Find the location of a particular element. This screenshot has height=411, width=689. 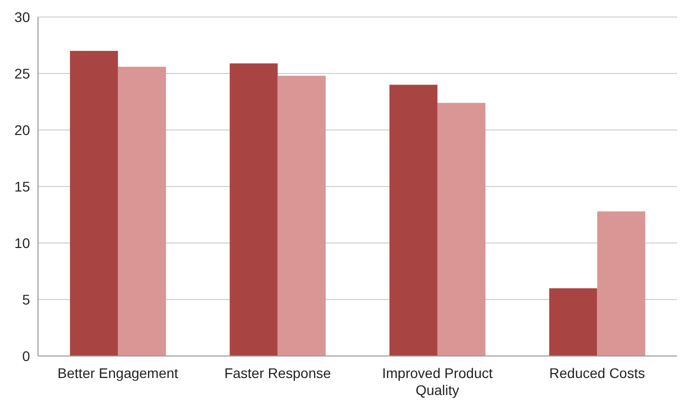

x-tick-label: Improved Product Quality is located at coordinates (437, 381).